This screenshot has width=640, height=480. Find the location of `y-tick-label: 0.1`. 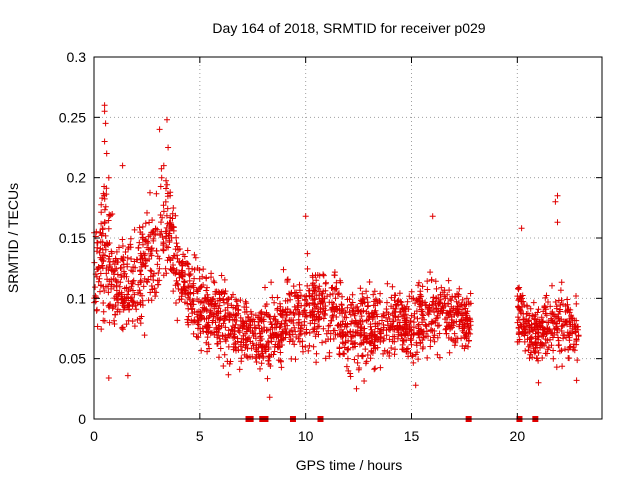

y-tick-label: 0.1 is located at coordinates (77, 298).